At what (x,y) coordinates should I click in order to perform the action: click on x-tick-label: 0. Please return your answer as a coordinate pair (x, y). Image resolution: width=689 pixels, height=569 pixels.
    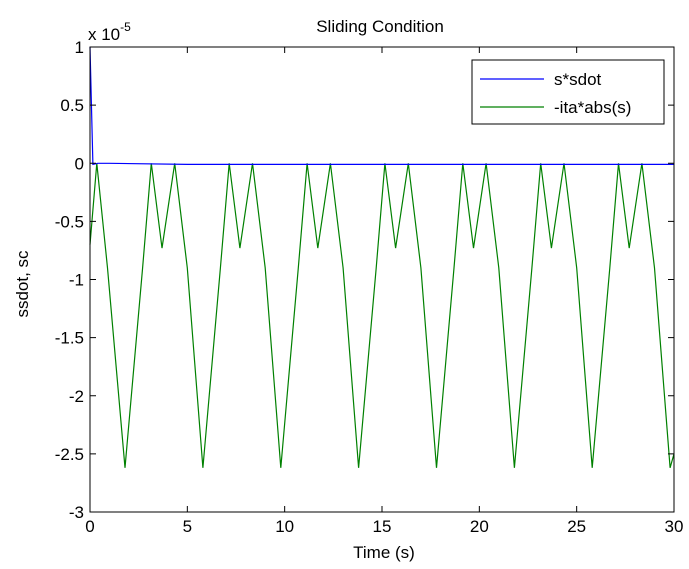
    Looking at the image, I should click on (89, 526).